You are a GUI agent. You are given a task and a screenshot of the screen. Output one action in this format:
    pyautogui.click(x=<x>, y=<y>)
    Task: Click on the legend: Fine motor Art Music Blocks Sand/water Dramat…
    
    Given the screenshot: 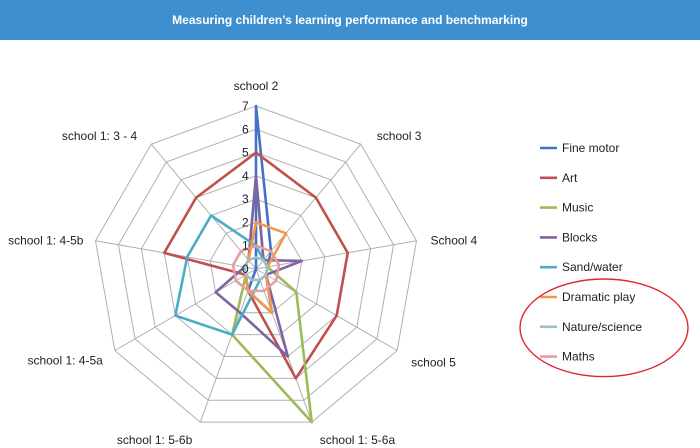 What is the action you would take?
    pyautogui.click(x=604, y=259)
    